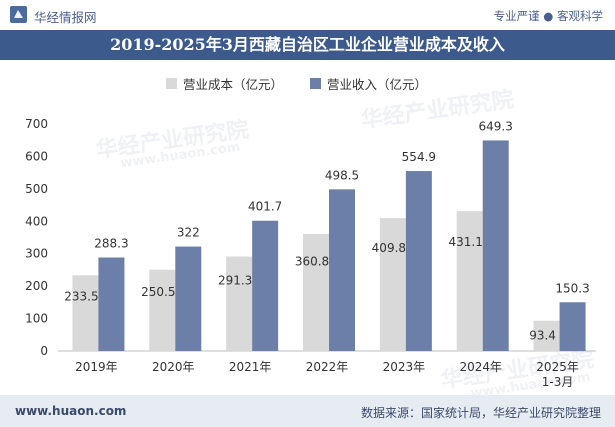 The image size is (615, 427). Describe the element at coordinates (307, 14) in the screenshot. I see `top-bar: 华经情报网 专业严谨 ● 客观科学` at that location.